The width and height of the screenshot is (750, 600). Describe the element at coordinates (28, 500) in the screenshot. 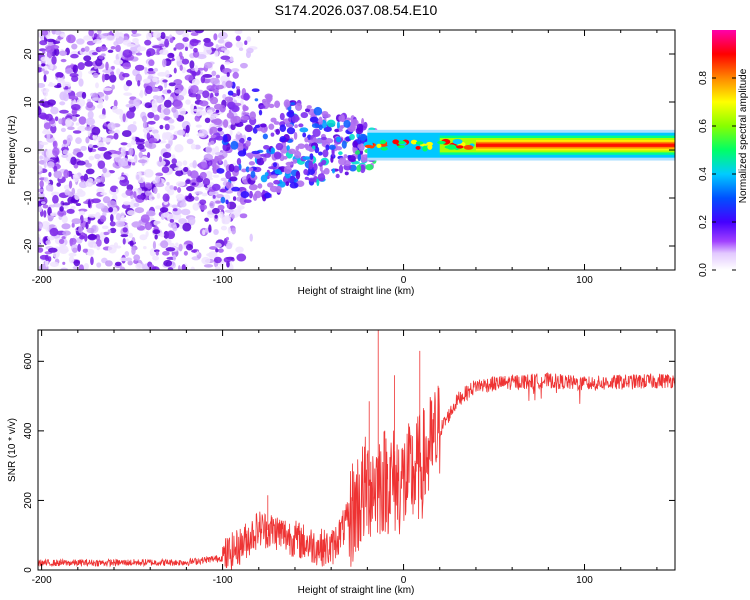

I see `snr-y-tick-label: 200` at that location.